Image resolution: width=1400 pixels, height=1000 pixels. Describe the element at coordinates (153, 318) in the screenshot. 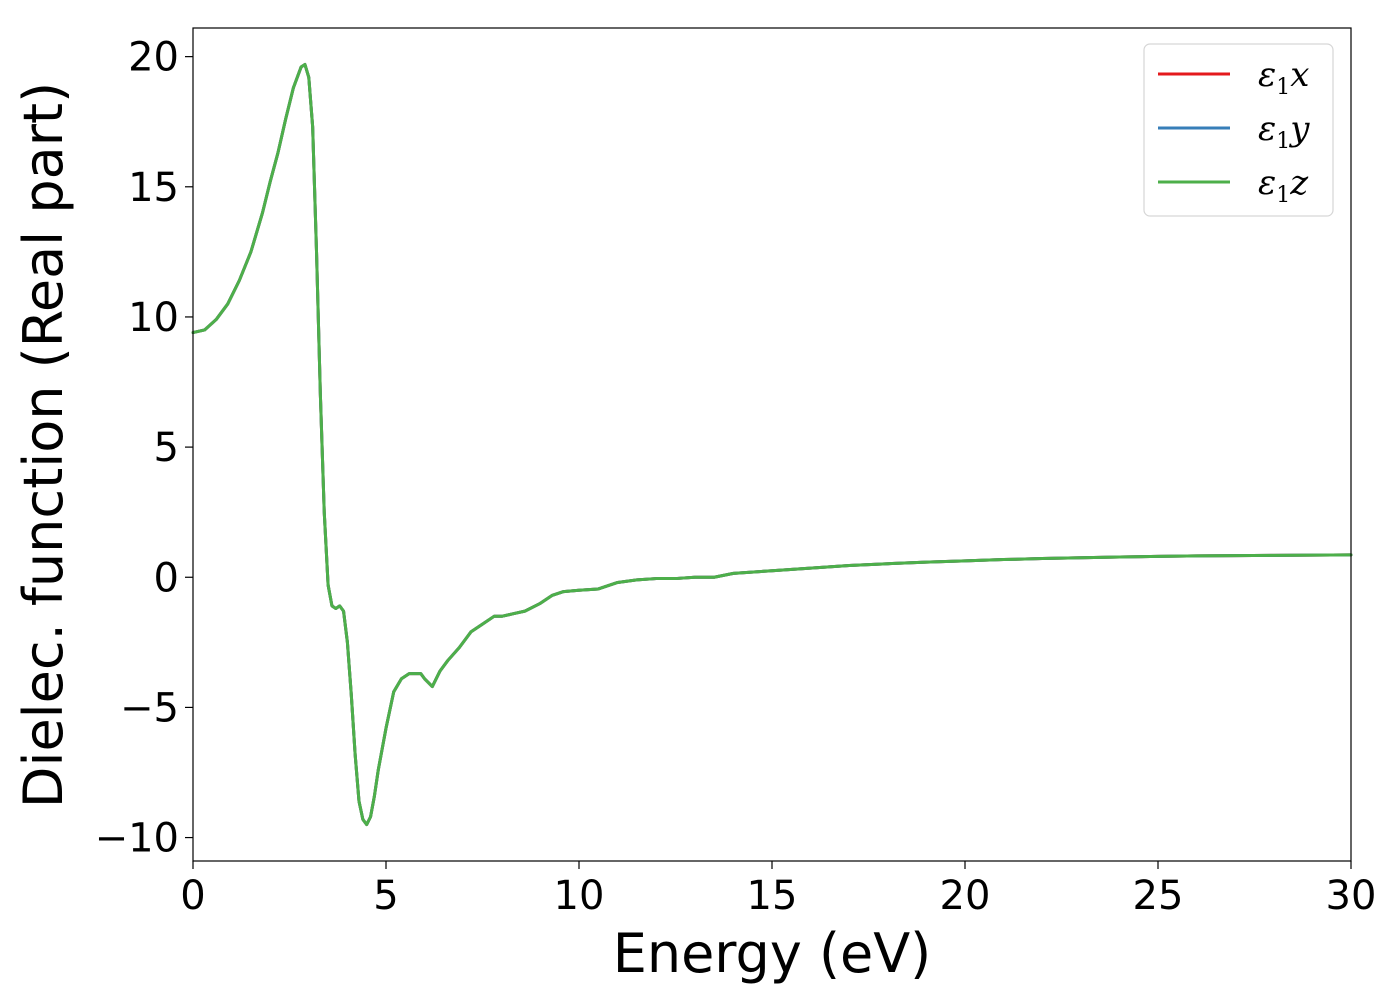

I see `y-tick-label: 10` at that location.